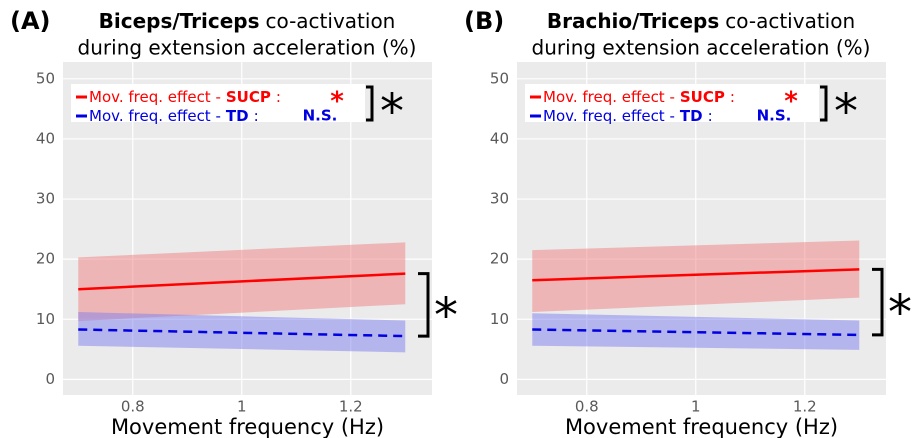 The width and height of the screenshot is (913, 438). I want to click on chart-title: Brachio/Triceps co-activation, so click(701, 21).